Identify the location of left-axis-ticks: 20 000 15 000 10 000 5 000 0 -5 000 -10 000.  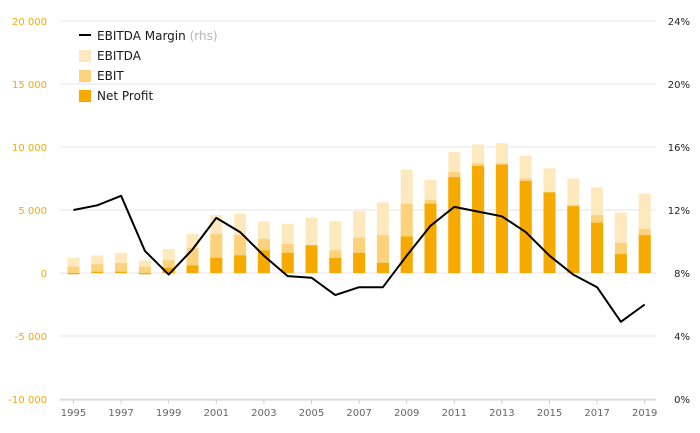
(27, 211).